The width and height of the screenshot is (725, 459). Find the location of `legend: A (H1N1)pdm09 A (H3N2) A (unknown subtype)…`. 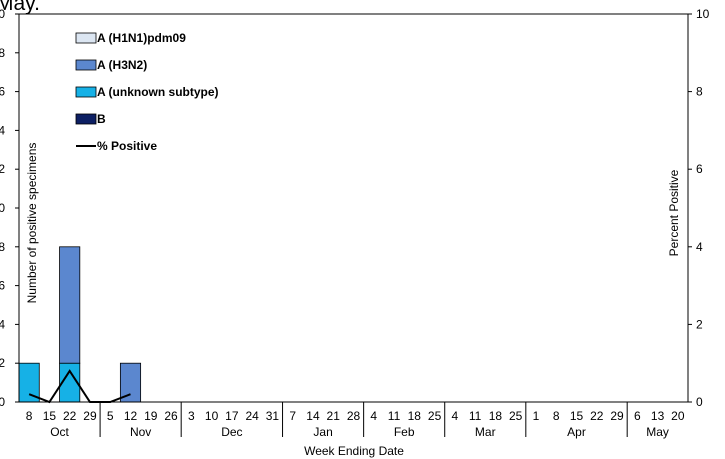

legend: A (H1N1)pdm09 A (H3N2) A (unknown subtype)… is located at coordinates (147, 92).